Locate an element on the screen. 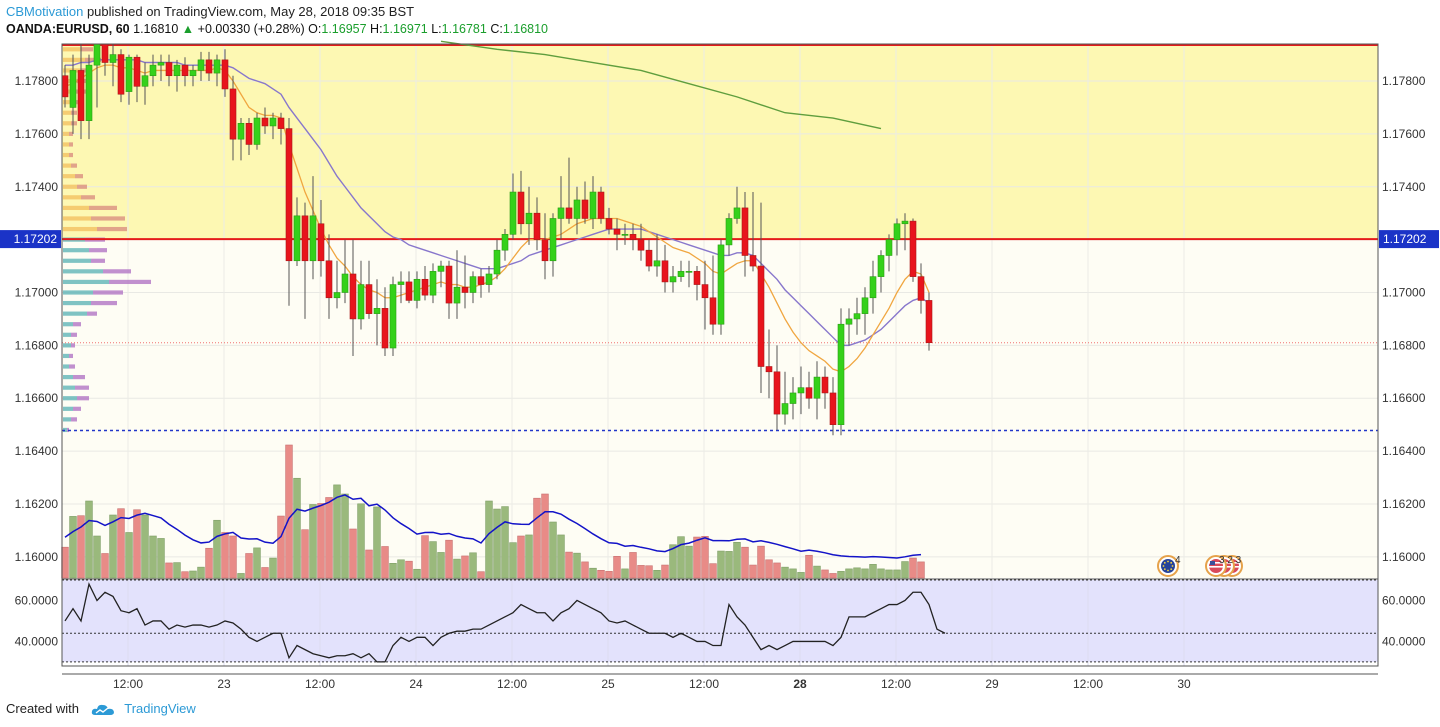 The width and height of the screenshot is (1440, 727). tradingview-brand: TradingView is located at coordinates (160, 708).